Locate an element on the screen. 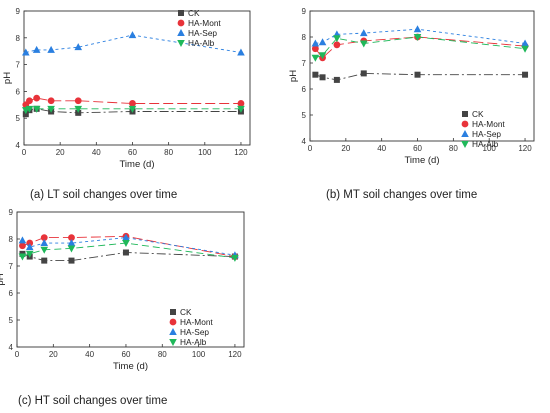 The width and height of the screenshot is (550, 413). caption-mt-soil: (b) MT soil changes over time is located at coordinates (402, 195).